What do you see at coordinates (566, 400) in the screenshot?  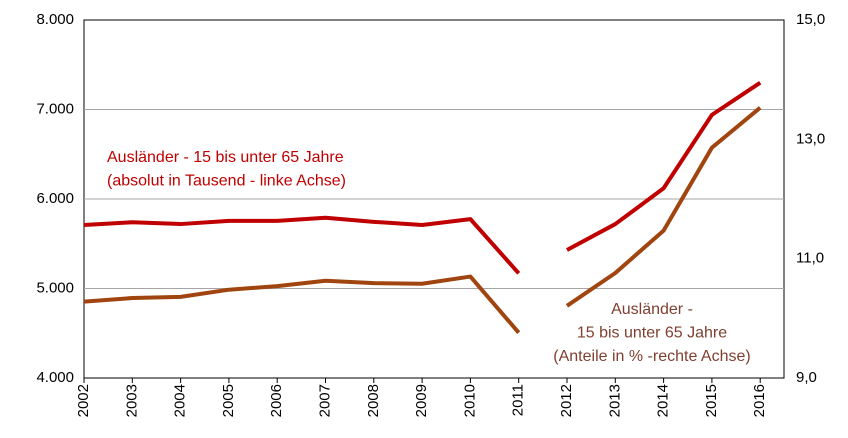 I see `x-tick-label: 2012` at bounding box center [566, 400].